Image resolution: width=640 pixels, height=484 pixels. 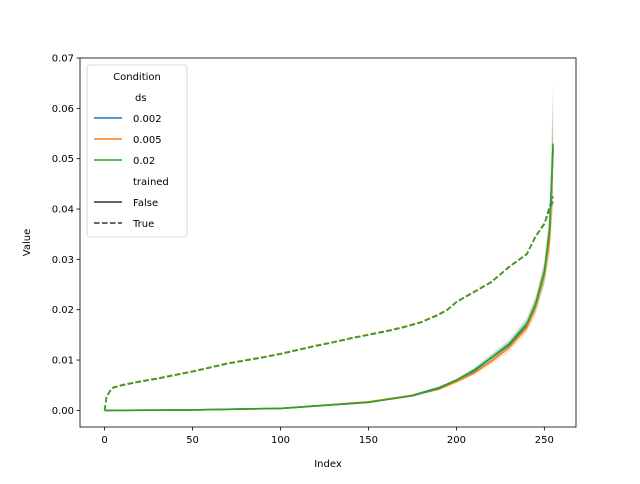 I want to click on legend-label-trained-false: False, so click(x=145, y=203).